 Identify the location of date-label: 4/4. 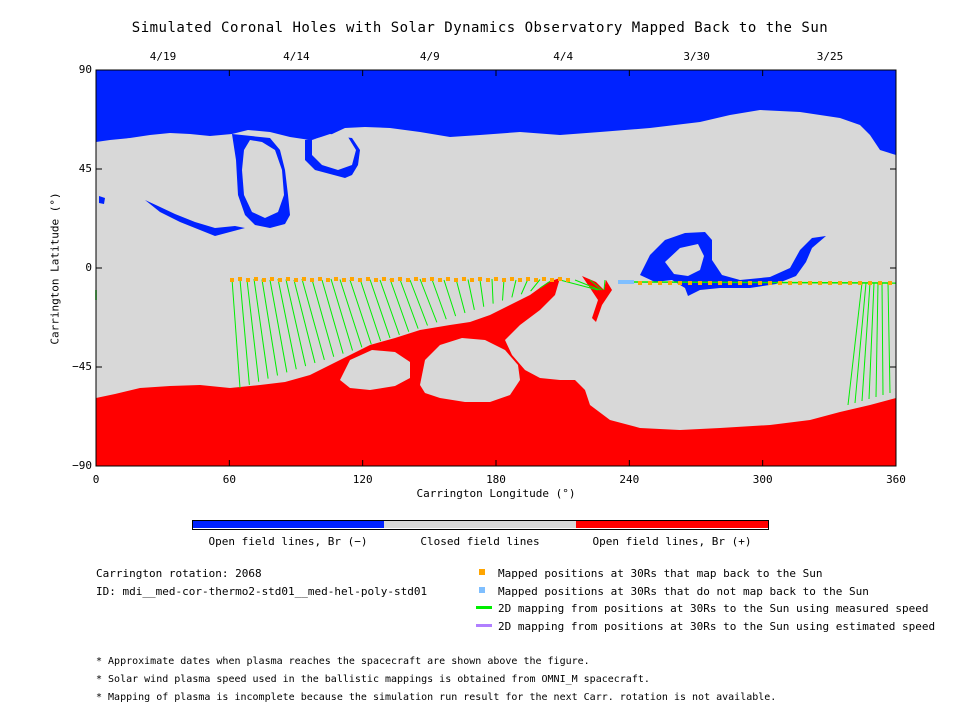
(563, 56).